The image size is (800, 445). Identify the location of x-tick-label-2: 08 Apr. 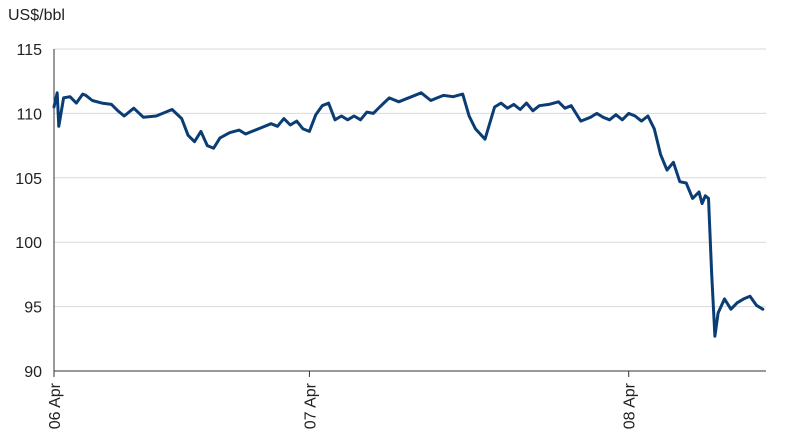
(630, 405).